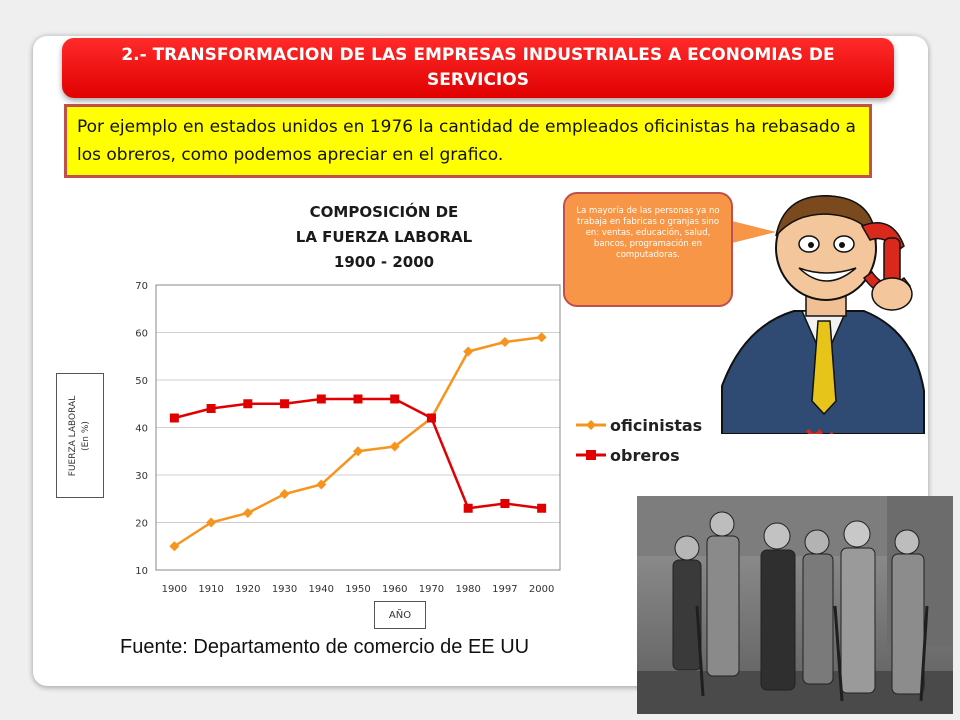 Image resolution: width=960 pixels, height=720 pixels. What do you see at coordinates (73, 435) in the screenshot?
I see `y-axis-label-line-1: FUERZA LABORAL` at bounding box center [73, 435].